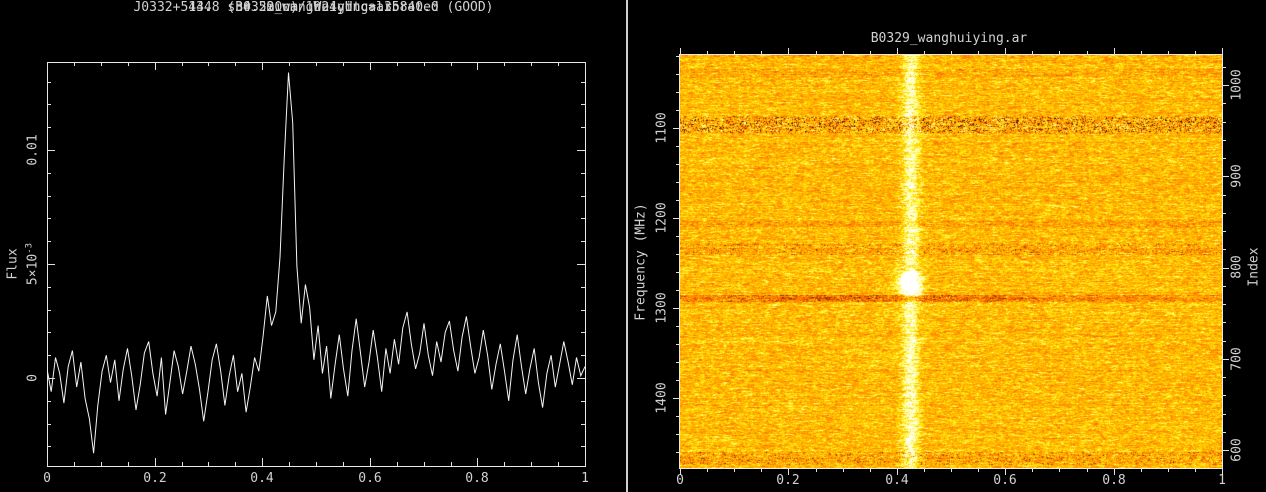 This screenshot has width=1266, height=492. I want to click on frequency-axis-label: Frequency (MHz), so click(641, 262).